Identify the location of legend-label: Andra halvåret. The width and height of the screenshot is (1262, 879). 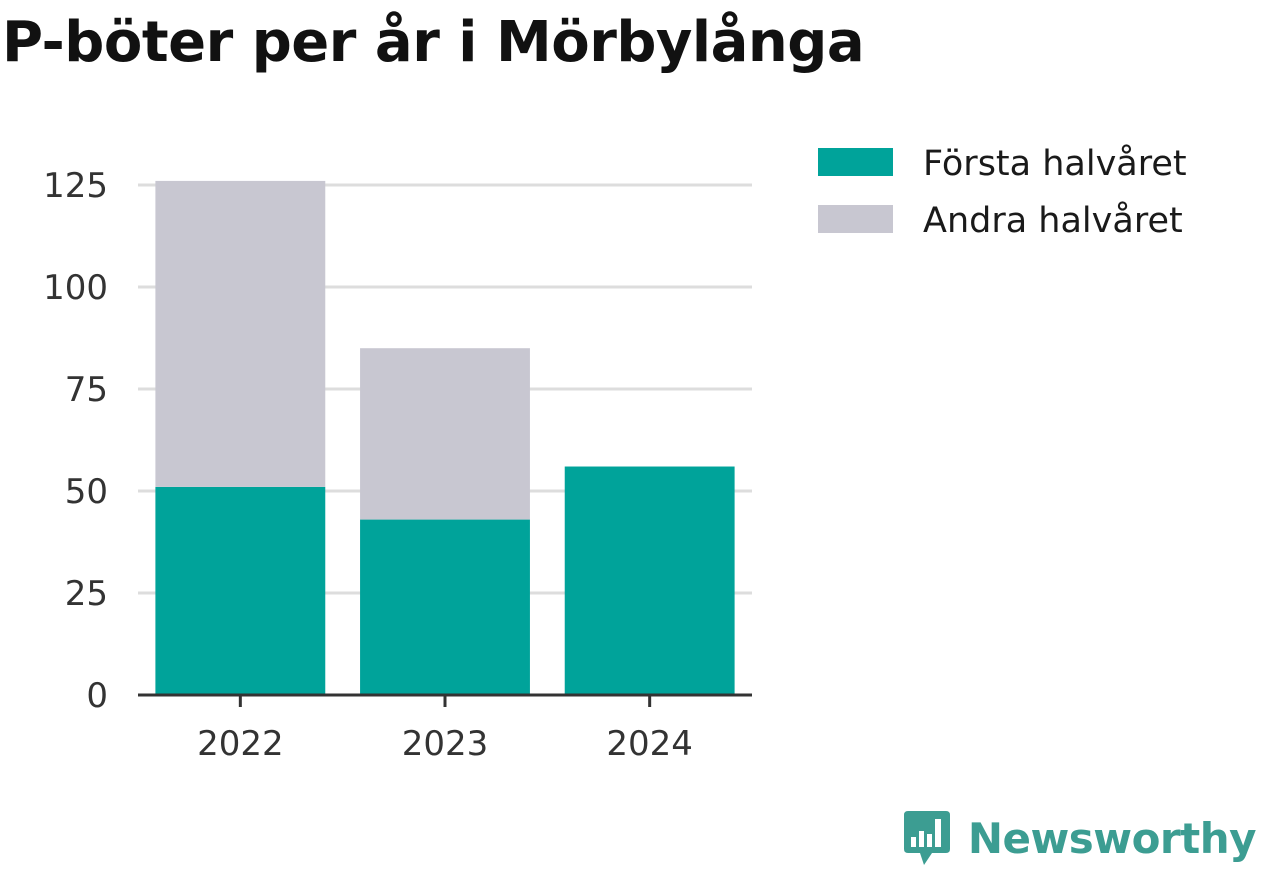
(1053, 220).